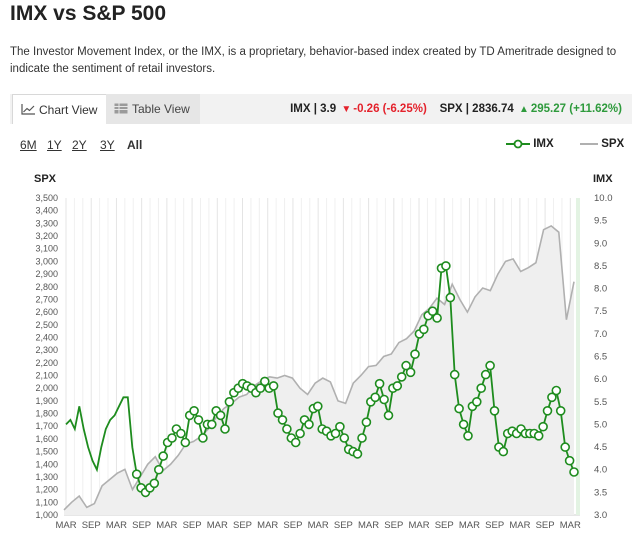 The image size is (640, 549). I want to click on tab-chart-view: Chart View, so click(61, 109).